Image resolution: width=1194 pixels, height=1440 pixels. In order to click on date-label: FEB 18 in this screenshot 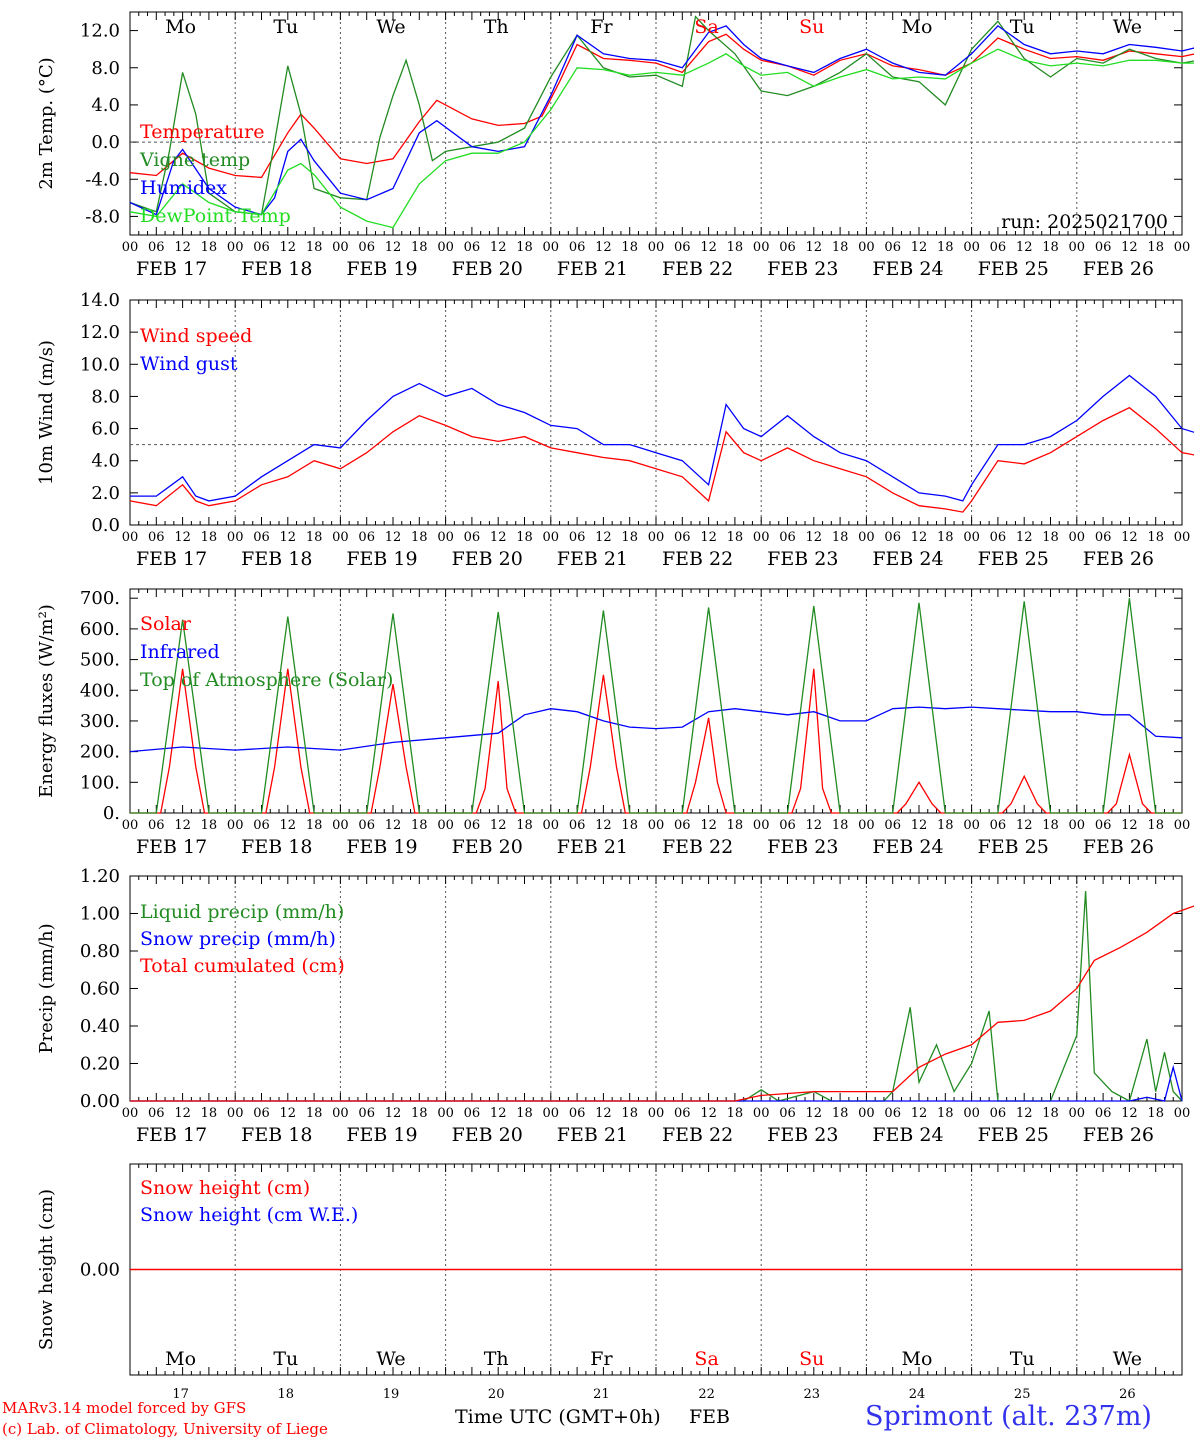, I will do `click(276, 559)`.